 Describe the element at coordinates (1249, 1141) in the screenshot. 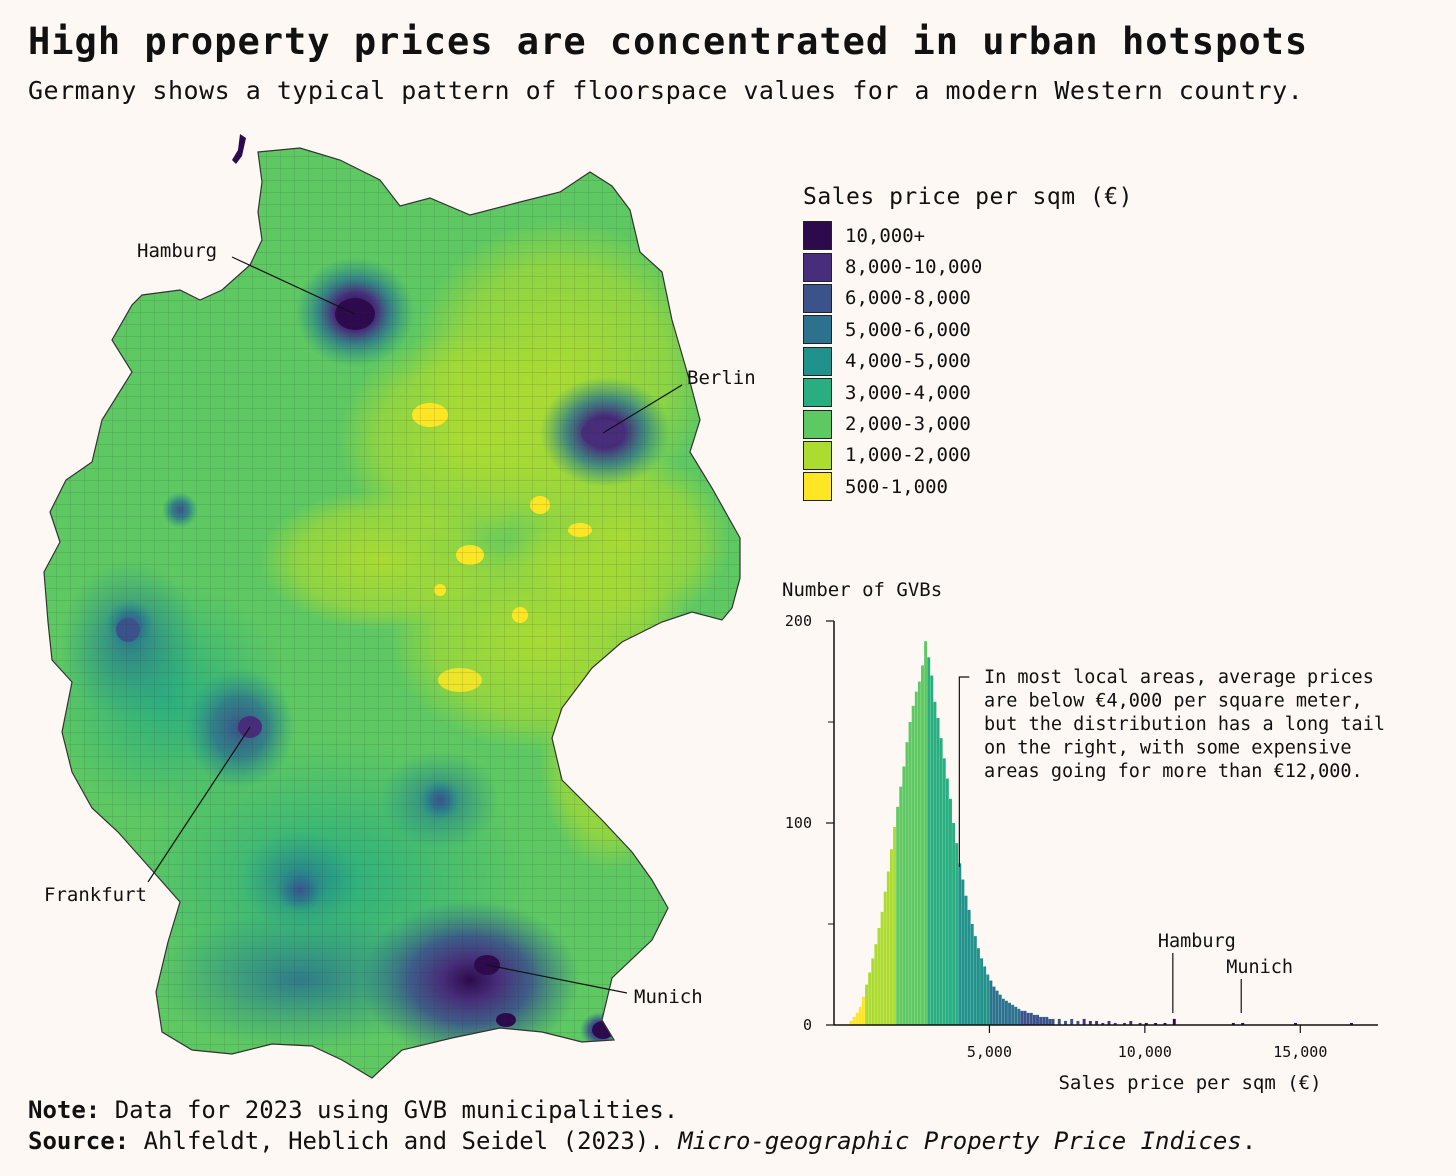

I see `source-end: .` at that location.